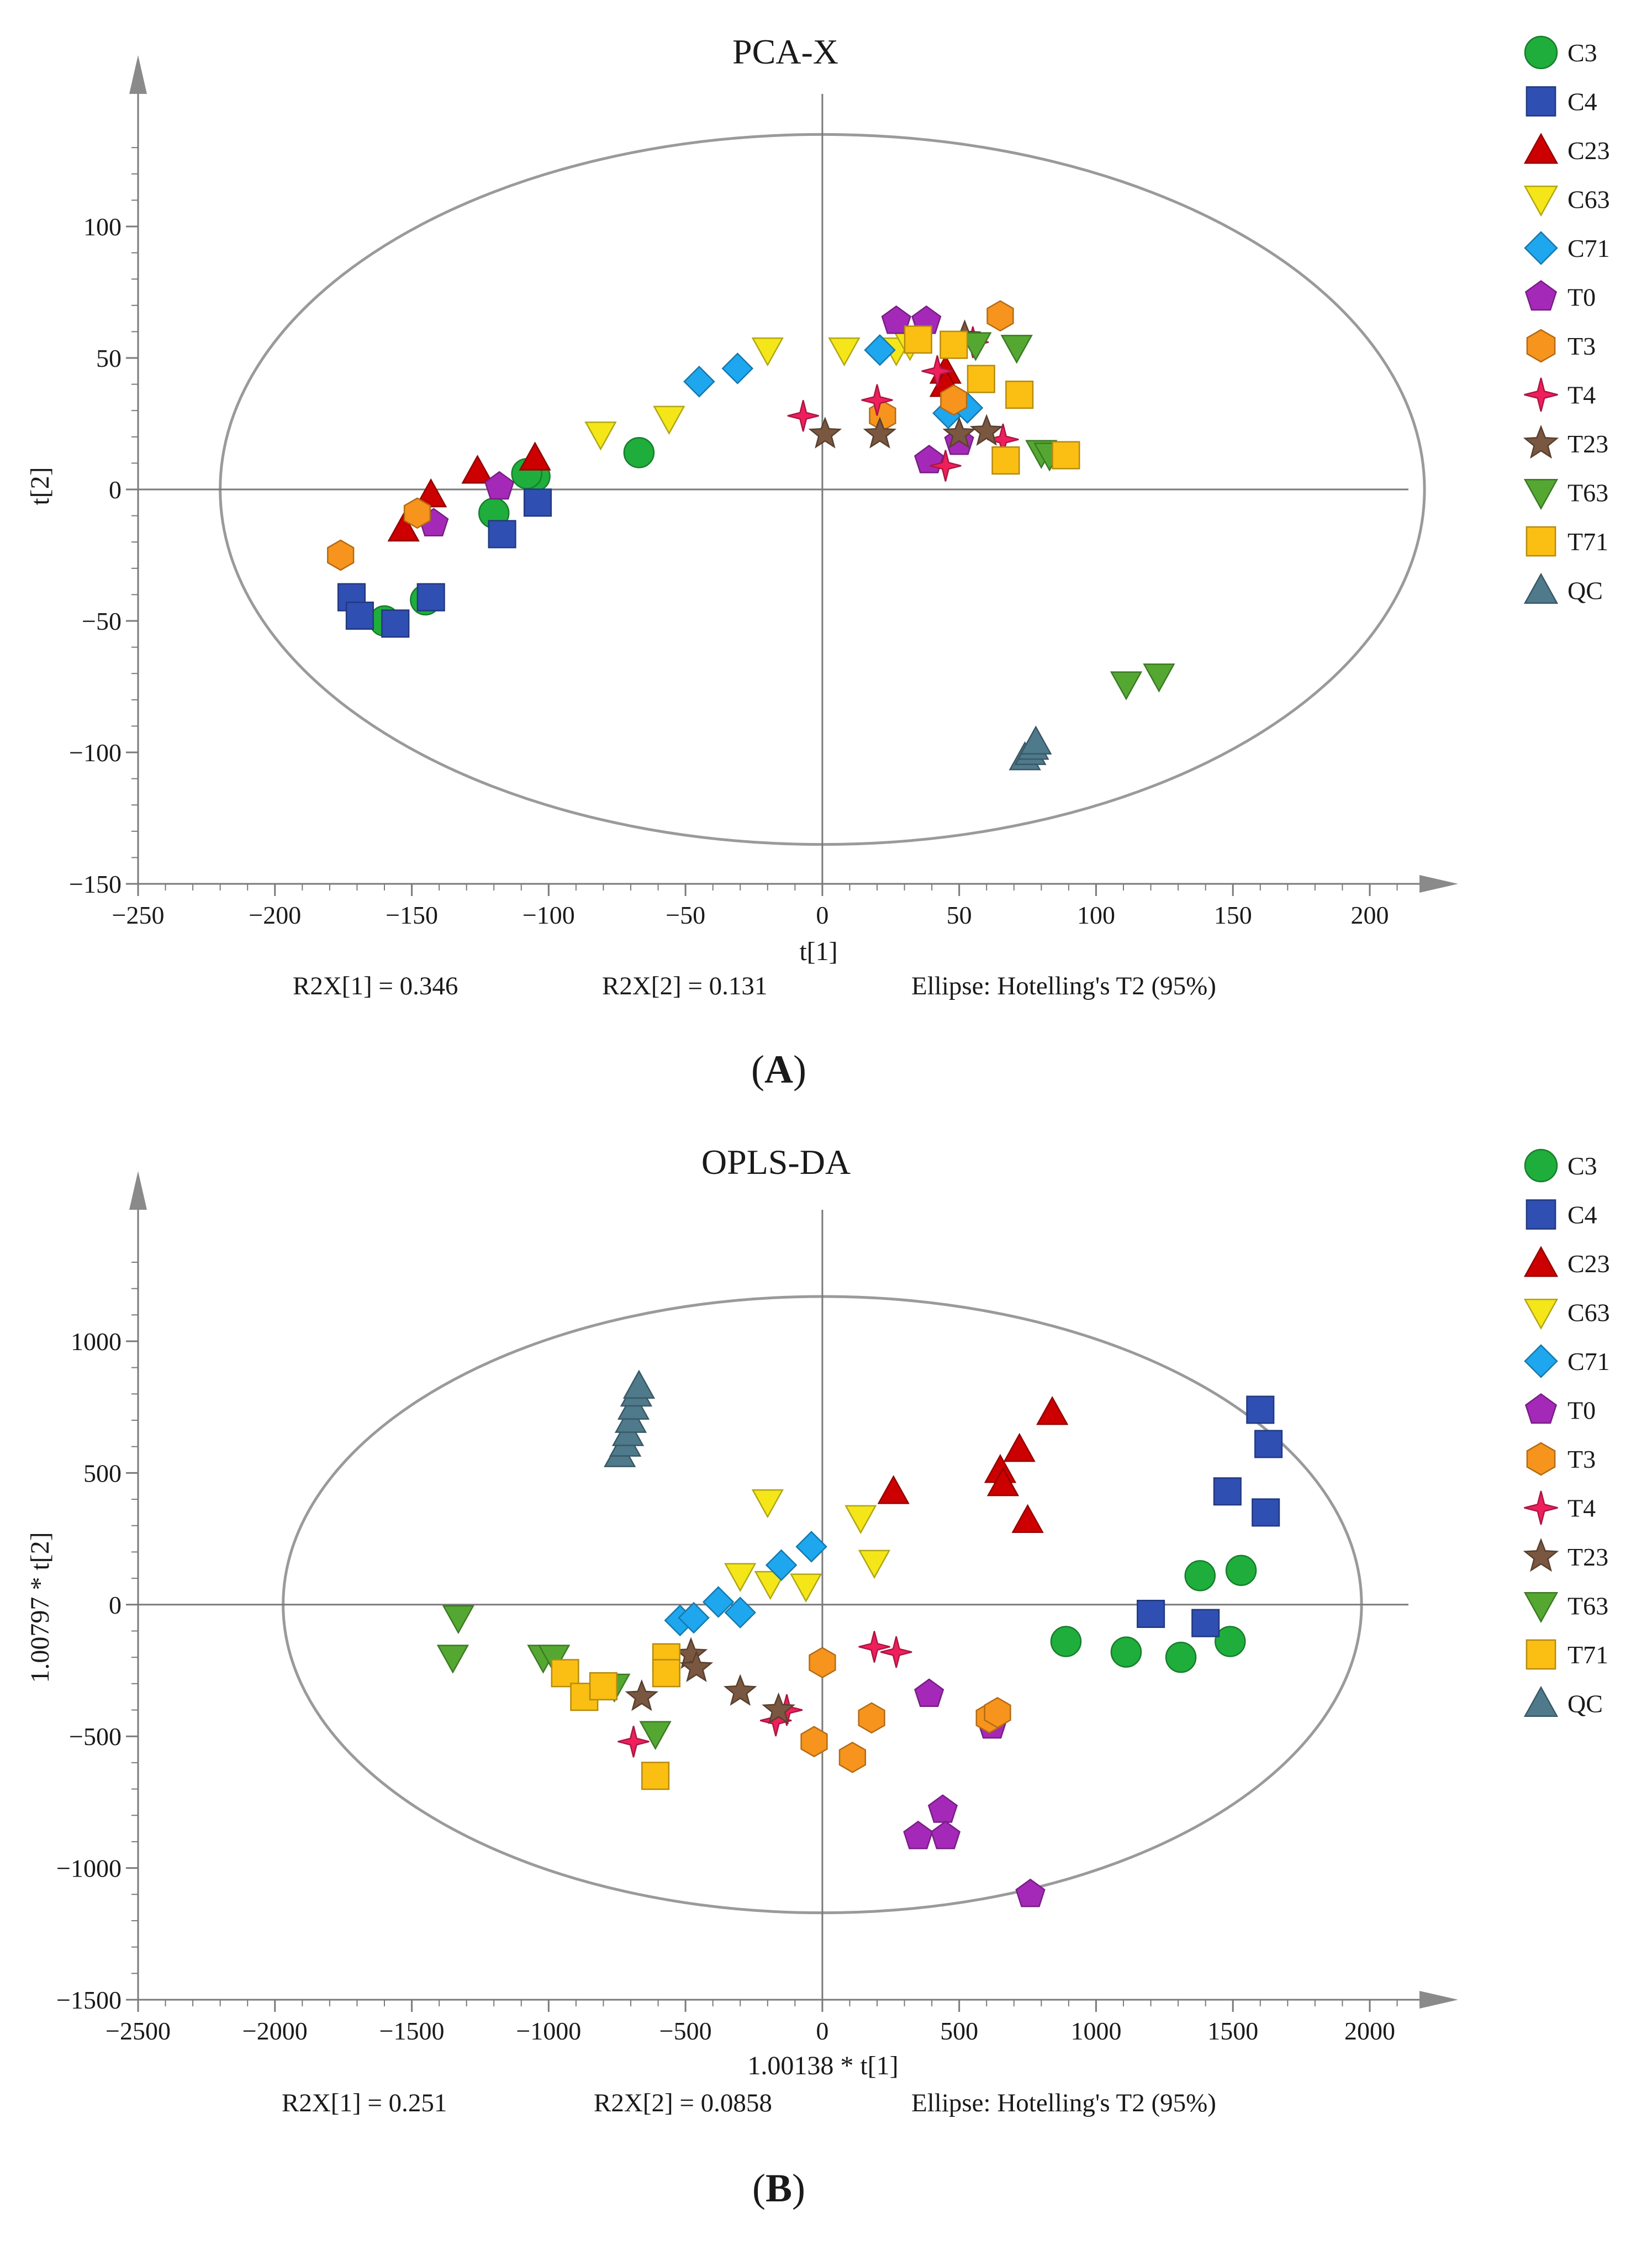 Image resolution: width=1652 pixels, height=2245 pixels. What do you see at coordinates (1587, 1557) in the screenshot?
I see `opls-legend-label-t23: T23` at bounding box center [1587, 1557].